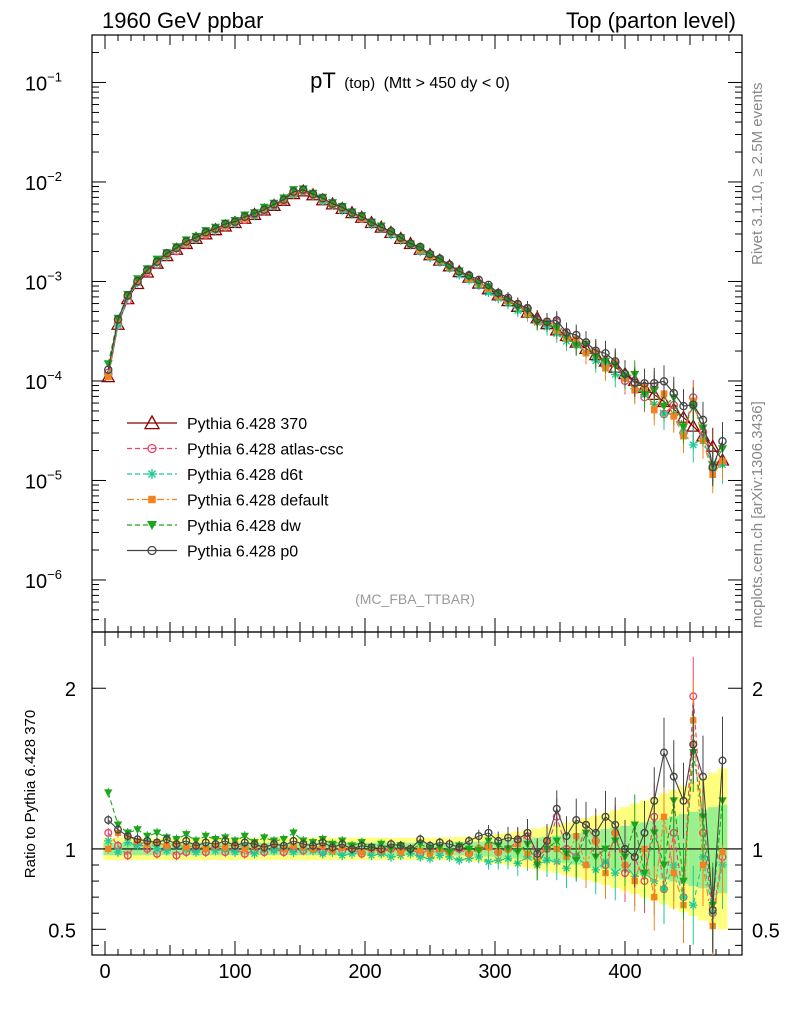 This screenshot has height=1024, width=786. What do you see at coordinates (43, 480) in the screenshot?
I see `y-tick-label: 10⁻⁵` at bounding box center [43, 480].